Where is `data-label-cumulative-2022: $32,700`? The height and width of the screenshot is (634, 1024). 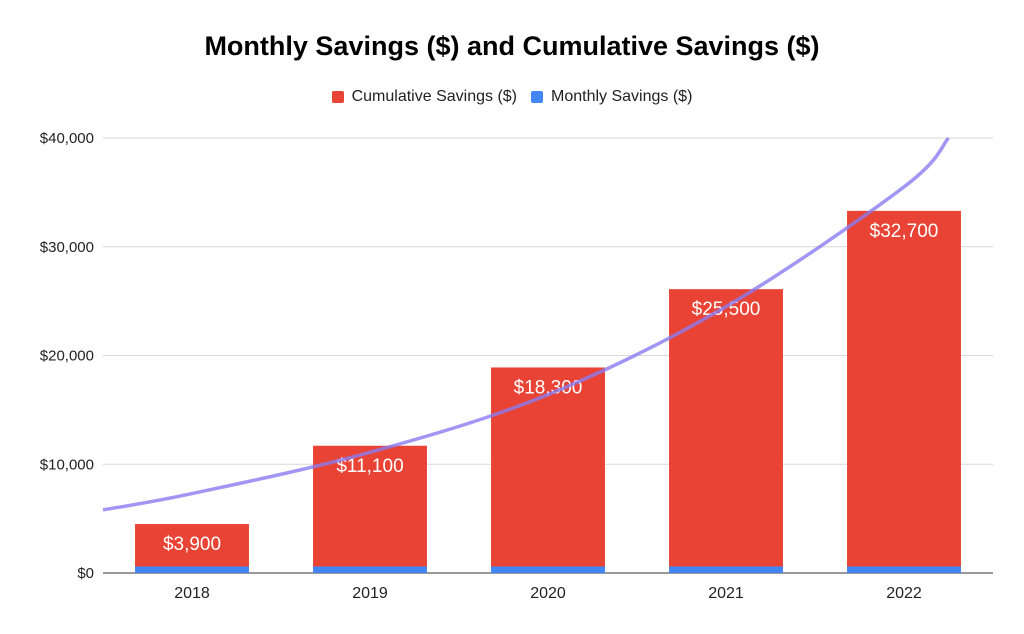 data-label-cumulative-2022: $32,700 is located at coordinates (904, 231).